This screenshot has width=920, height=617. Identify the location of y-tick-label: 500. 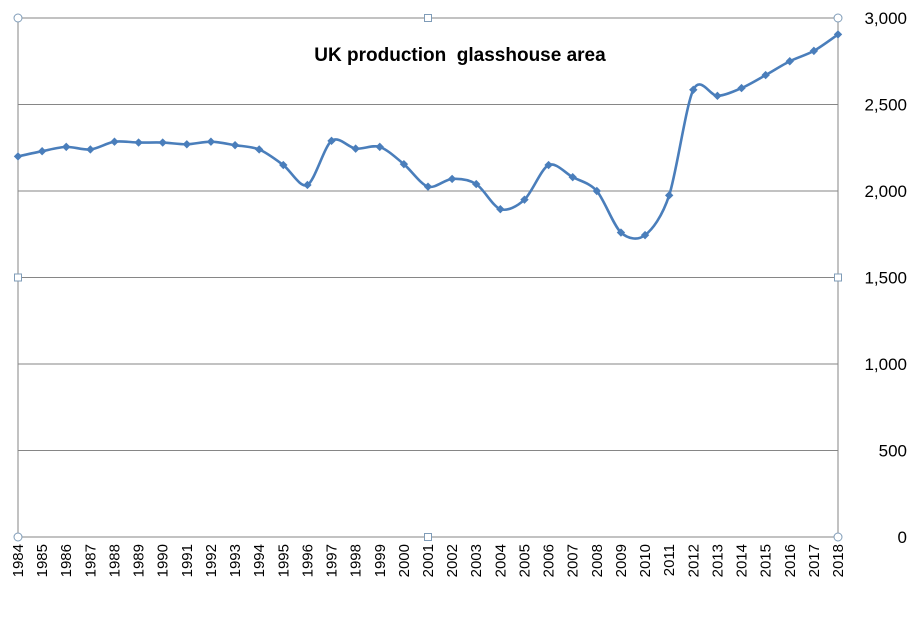
(893, 451).